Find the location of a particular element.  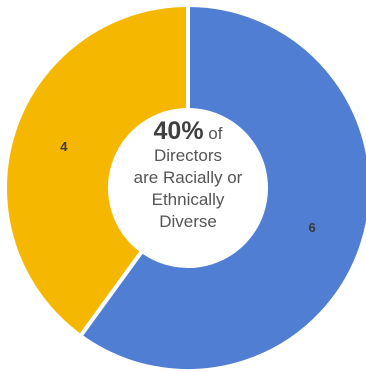

slice-label-not-diverse: 6 is located at coordinates (311, 227).